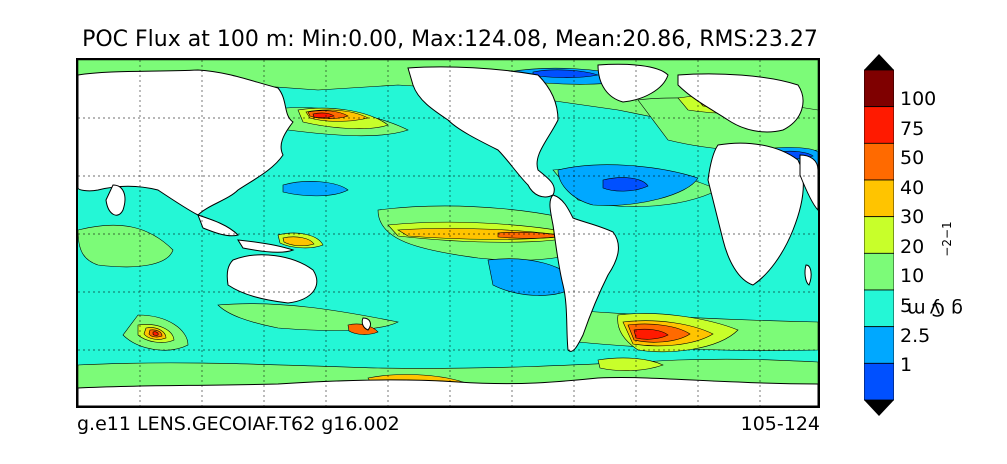  I want to click on colorbar-tick-40: 40, so click(912, 188).